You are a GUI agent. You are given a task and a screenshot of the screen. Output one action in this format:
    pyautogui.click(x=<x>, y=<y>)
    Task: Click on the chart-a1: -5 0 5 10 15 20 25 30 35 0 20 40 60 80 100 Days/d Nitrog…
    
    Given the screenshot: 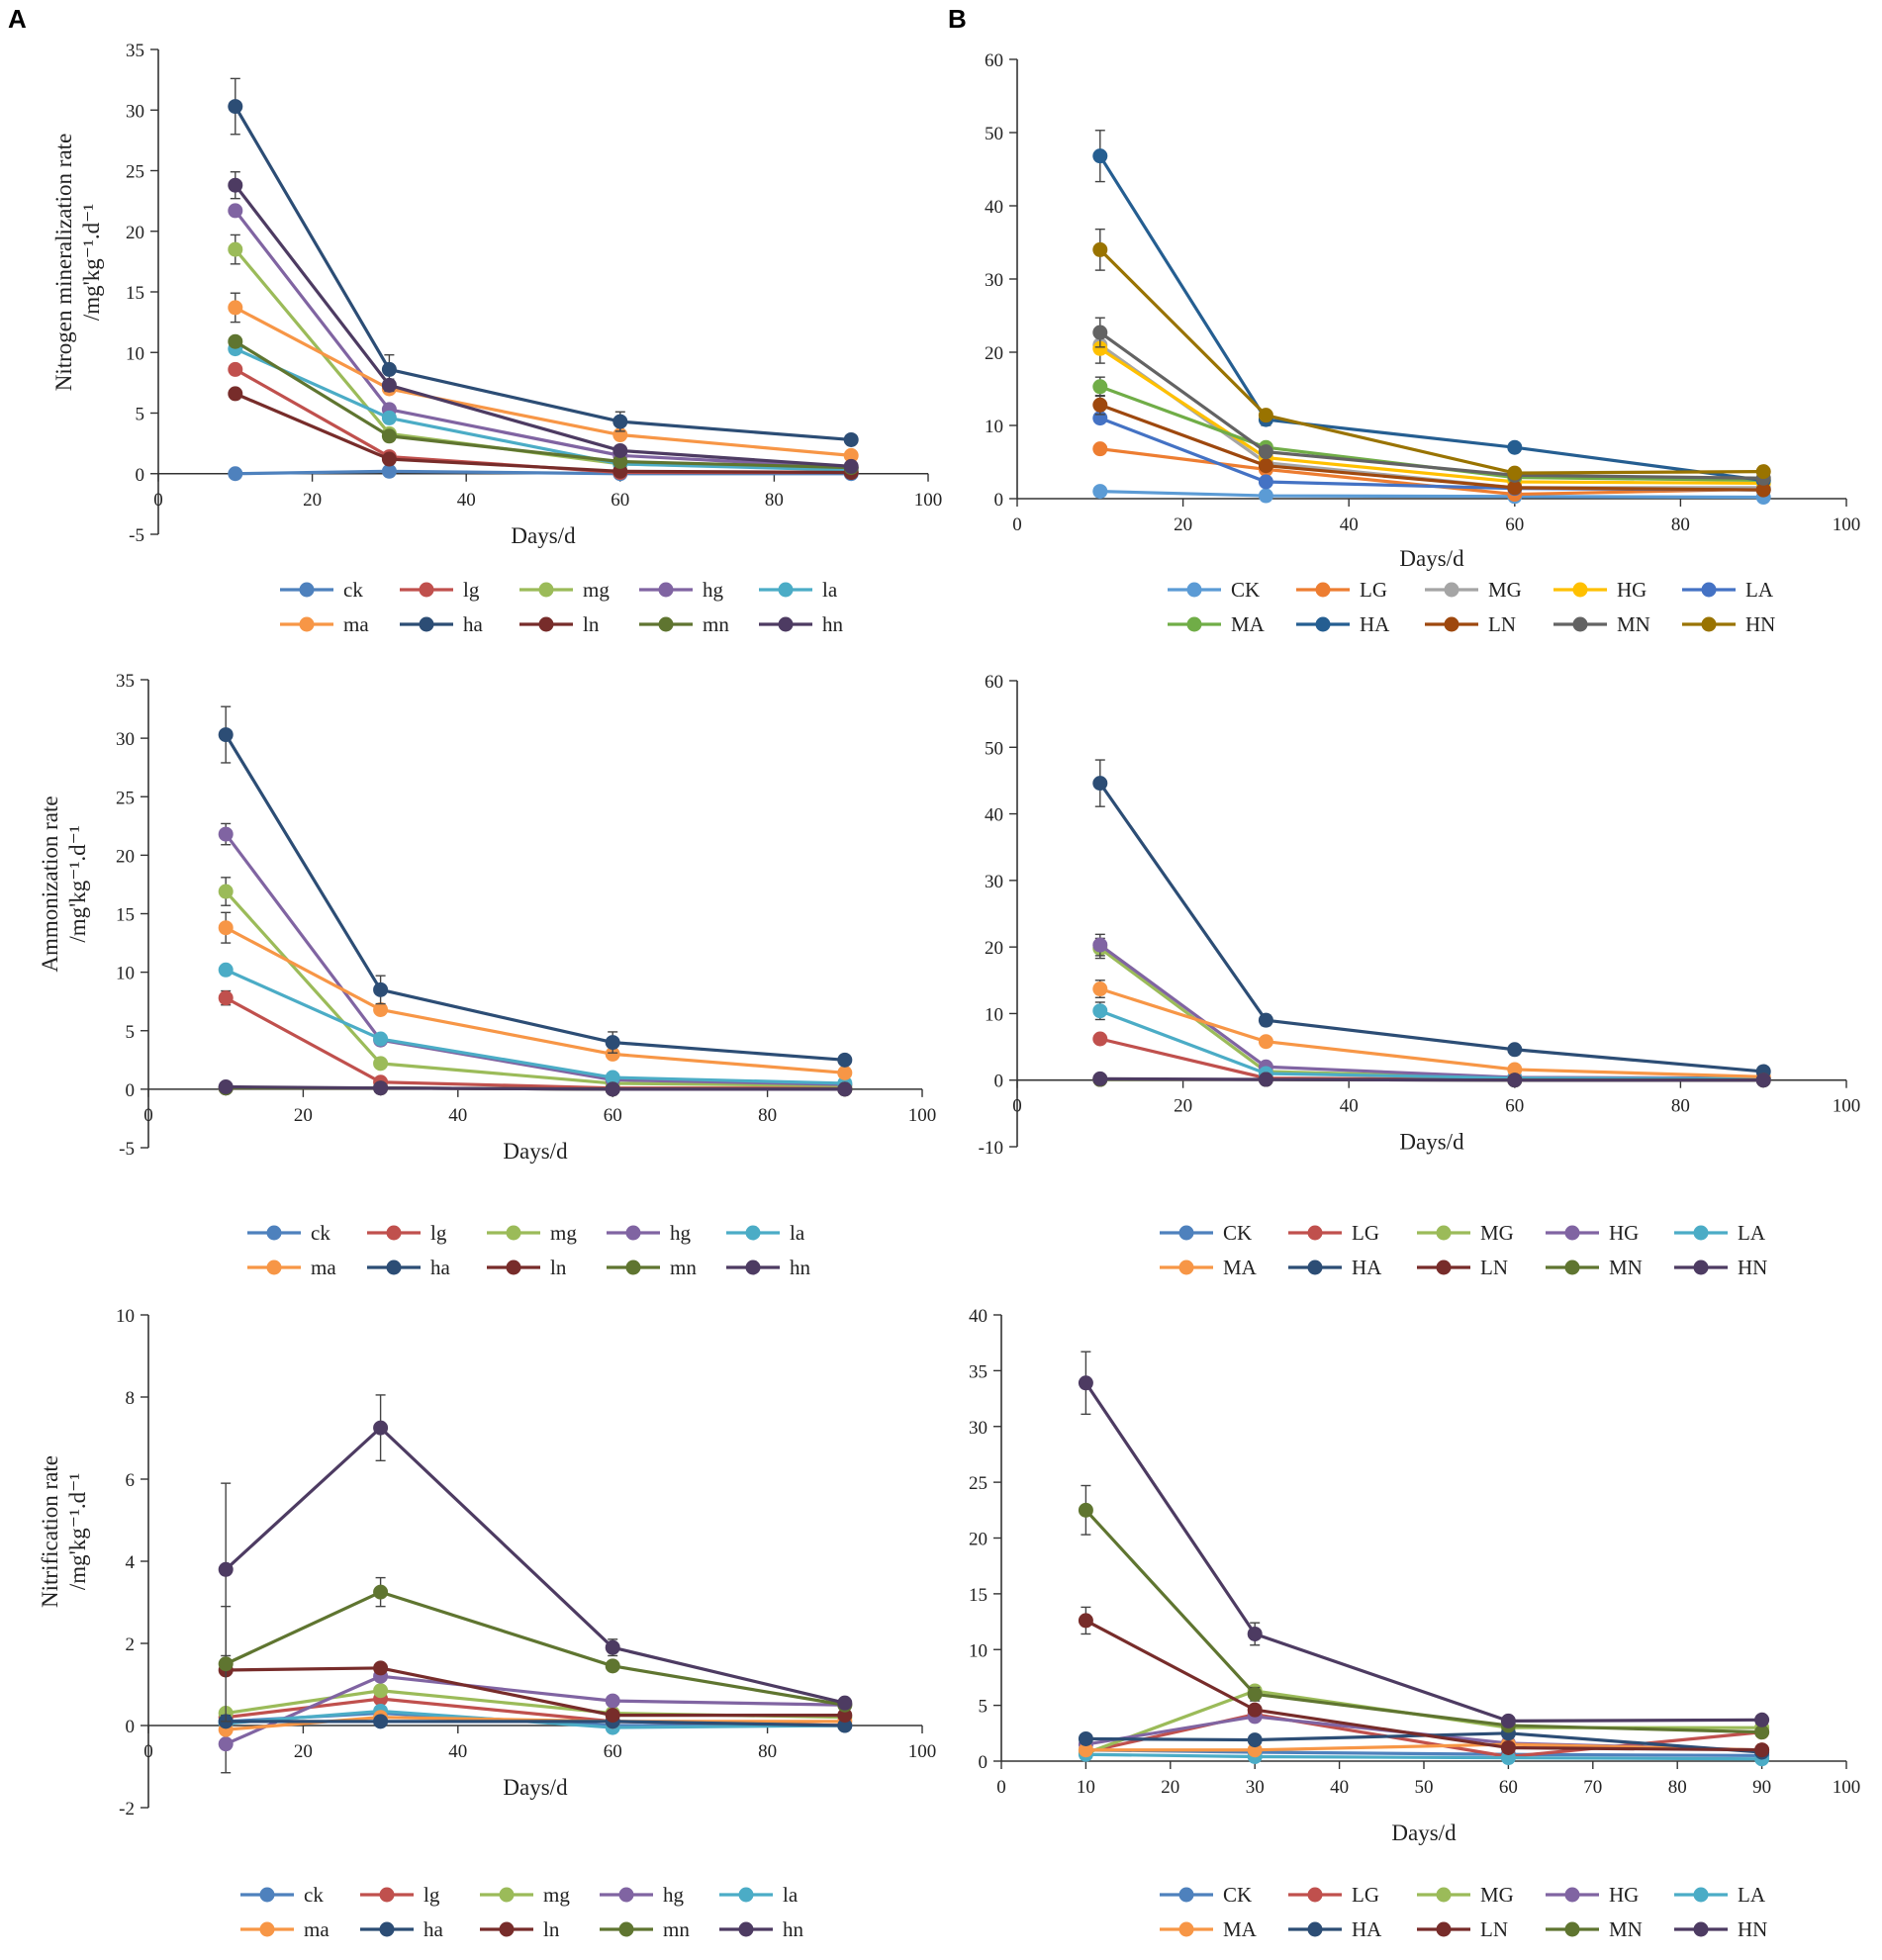 What is the action you would take?
    pyautogui.click(x=496, y=338)
    